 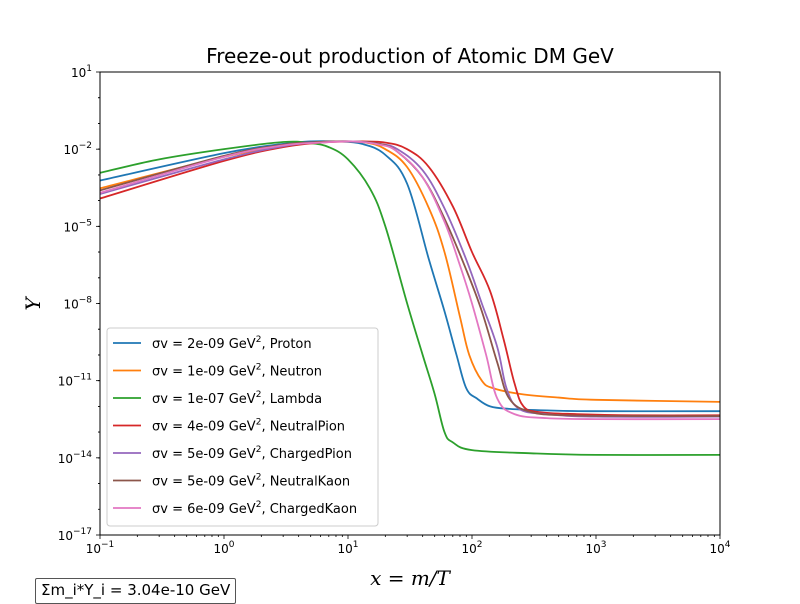 I want to click on legend-entry-4: σv = 5e-09 GeV2, ChargedPion, so click(x=252, y=453).